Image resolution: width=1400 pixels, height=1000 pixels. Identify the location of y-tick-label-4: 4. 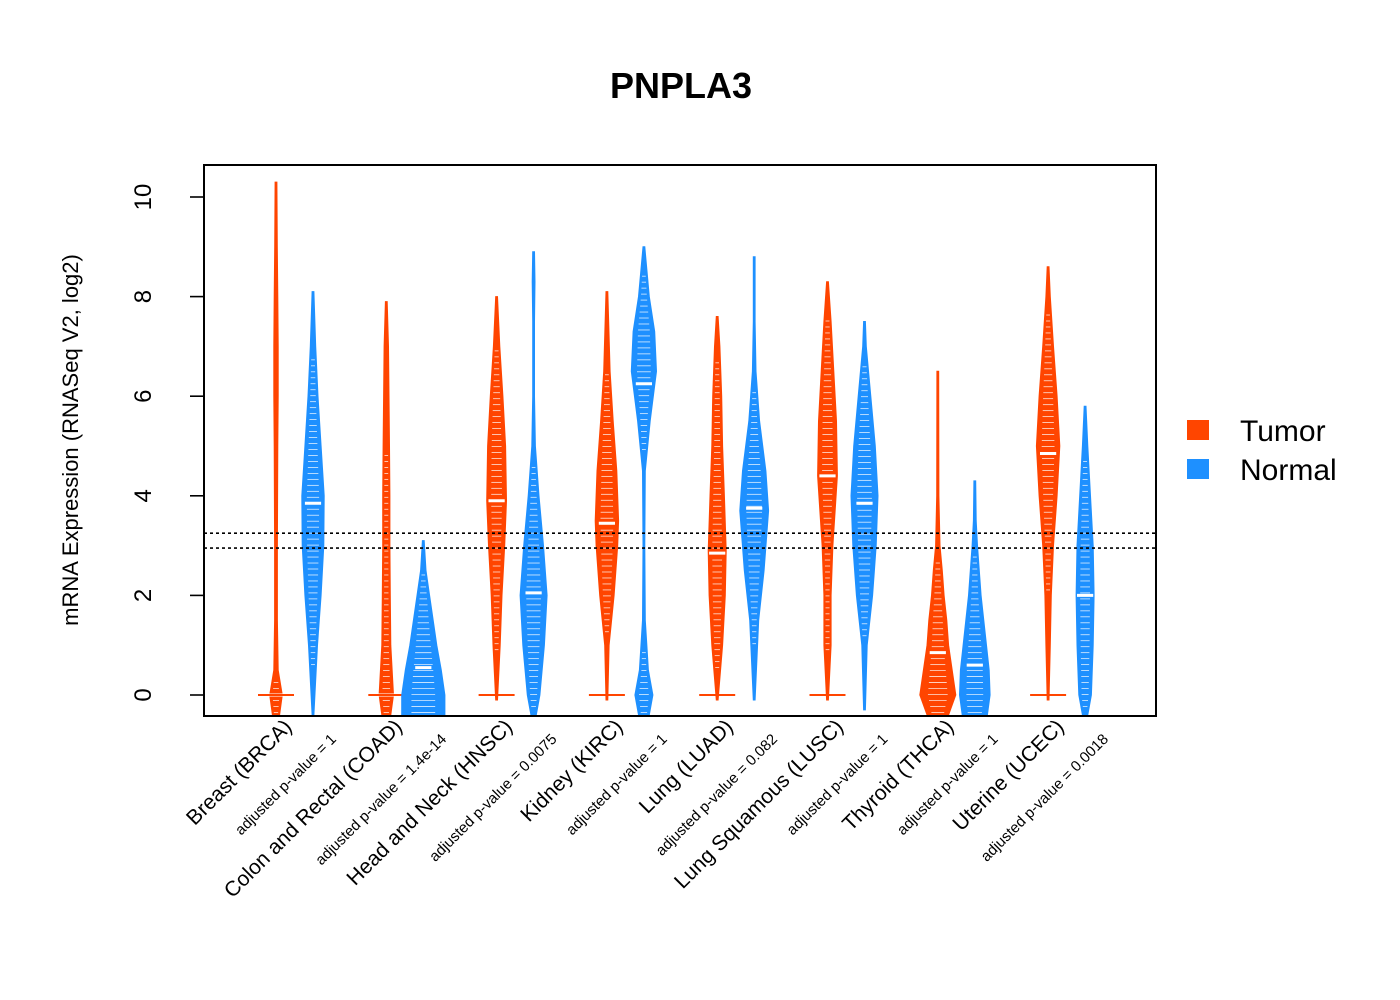
(143, 495).